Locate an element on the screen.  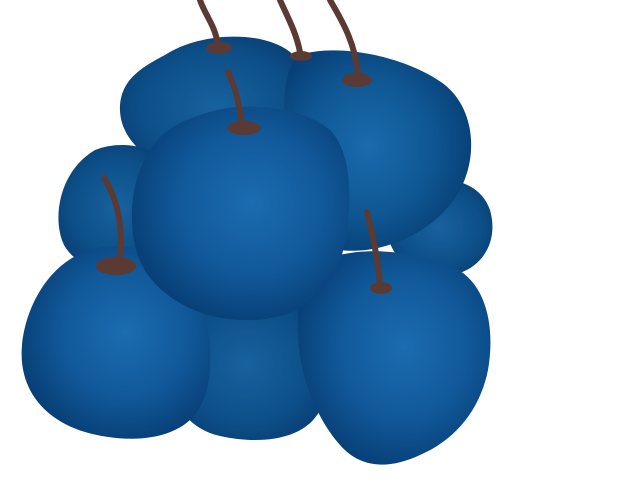
stem-top-right is located at coordinates (349, 43).